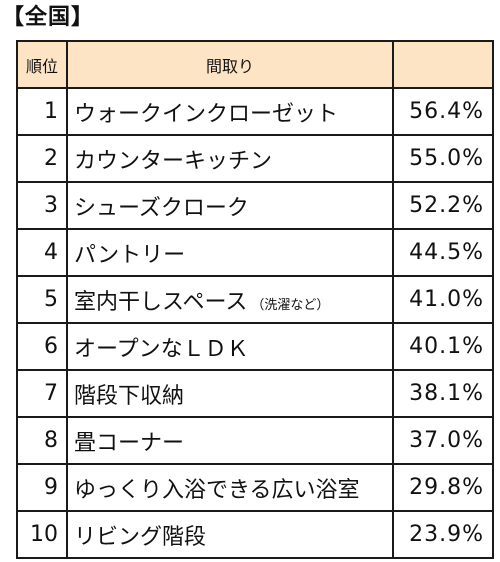 This screenshot has width=500, height=562. I want to click on rank-cell: 4, so click(42, 252).